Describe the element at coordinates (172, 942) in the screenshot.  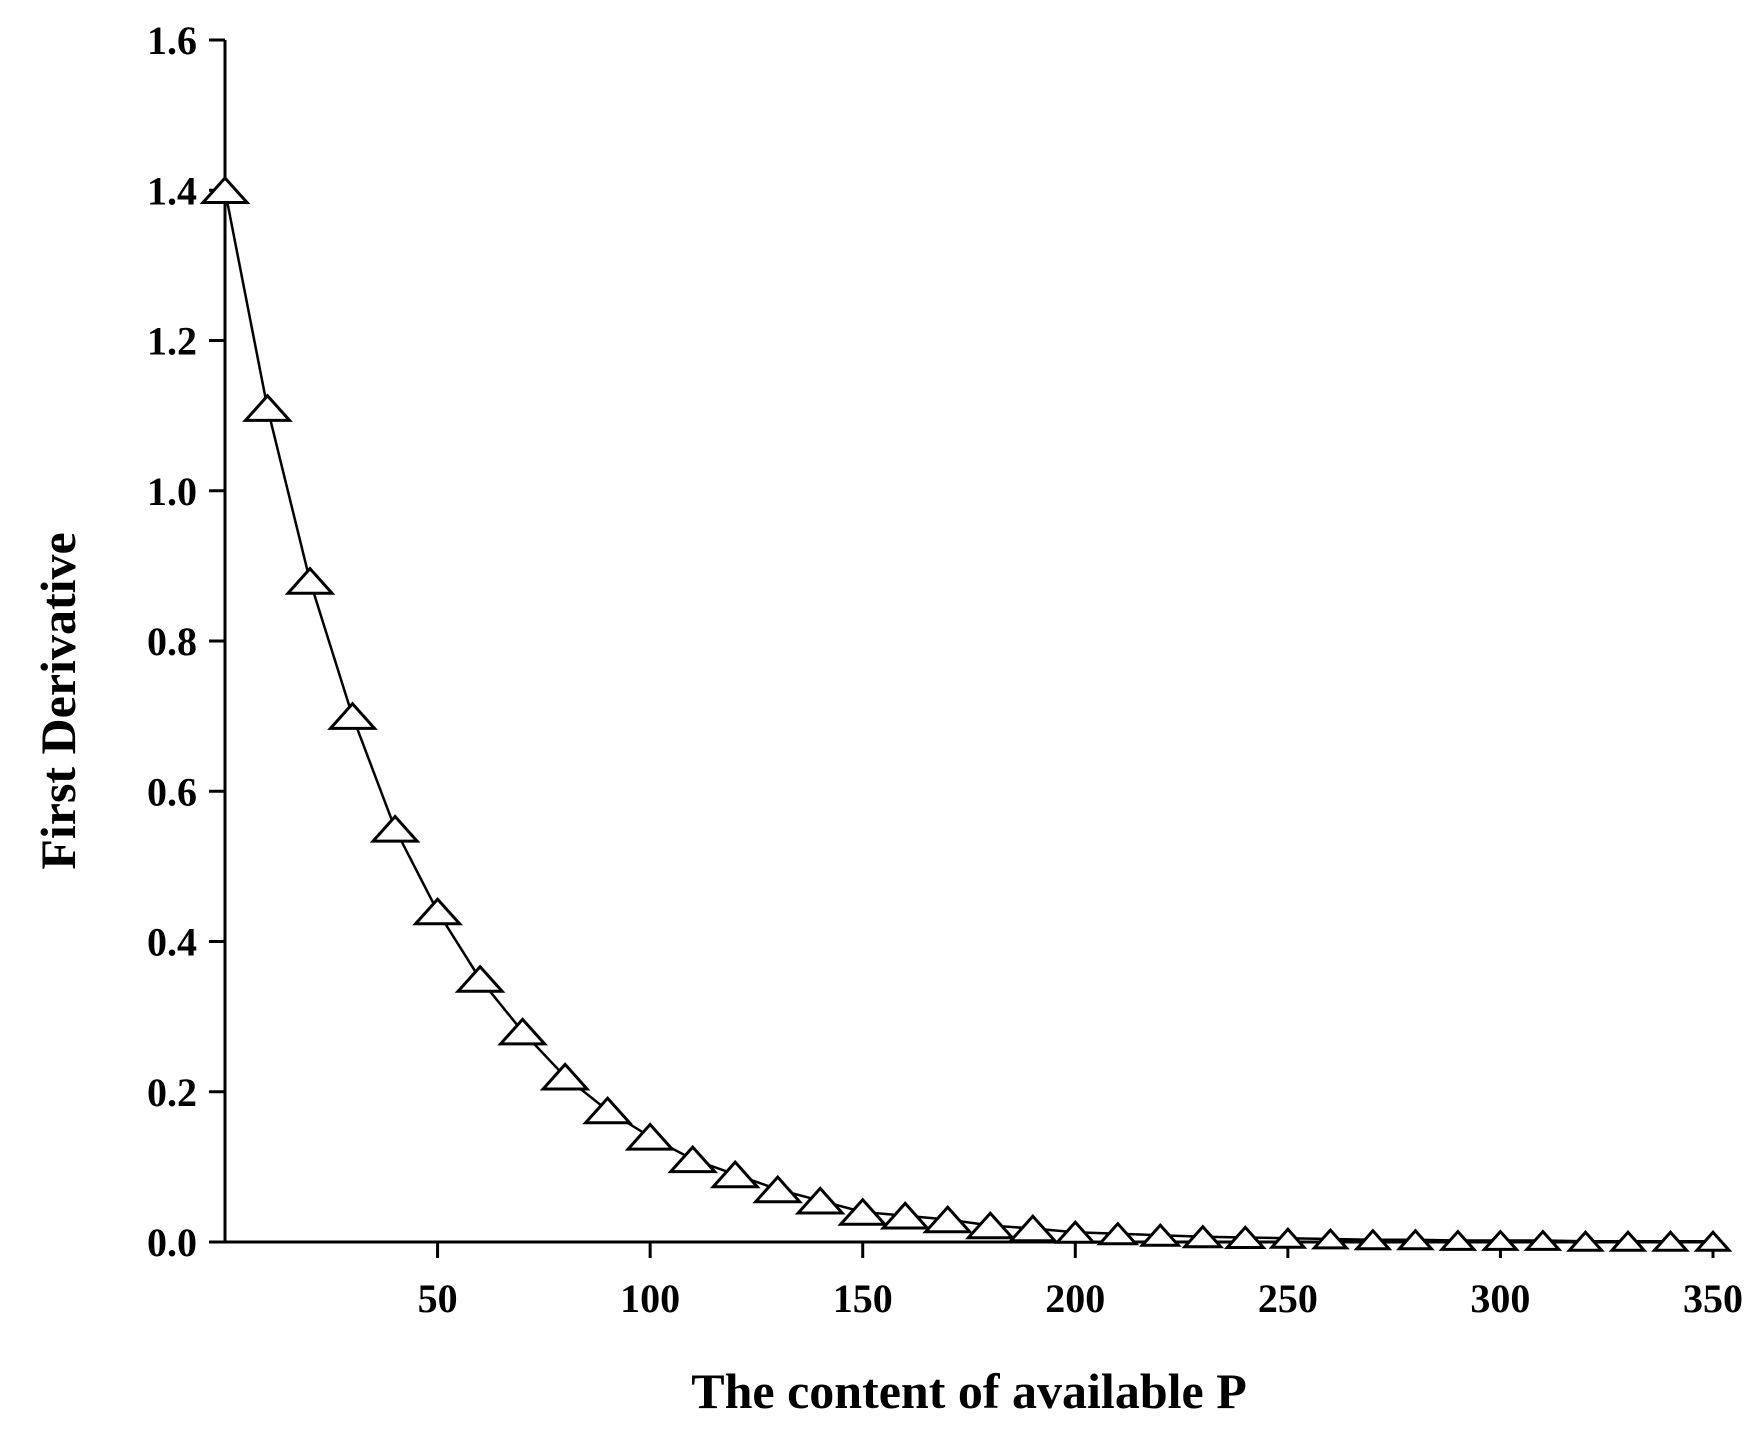
I see `y-tick-label: 0.4` at that location.